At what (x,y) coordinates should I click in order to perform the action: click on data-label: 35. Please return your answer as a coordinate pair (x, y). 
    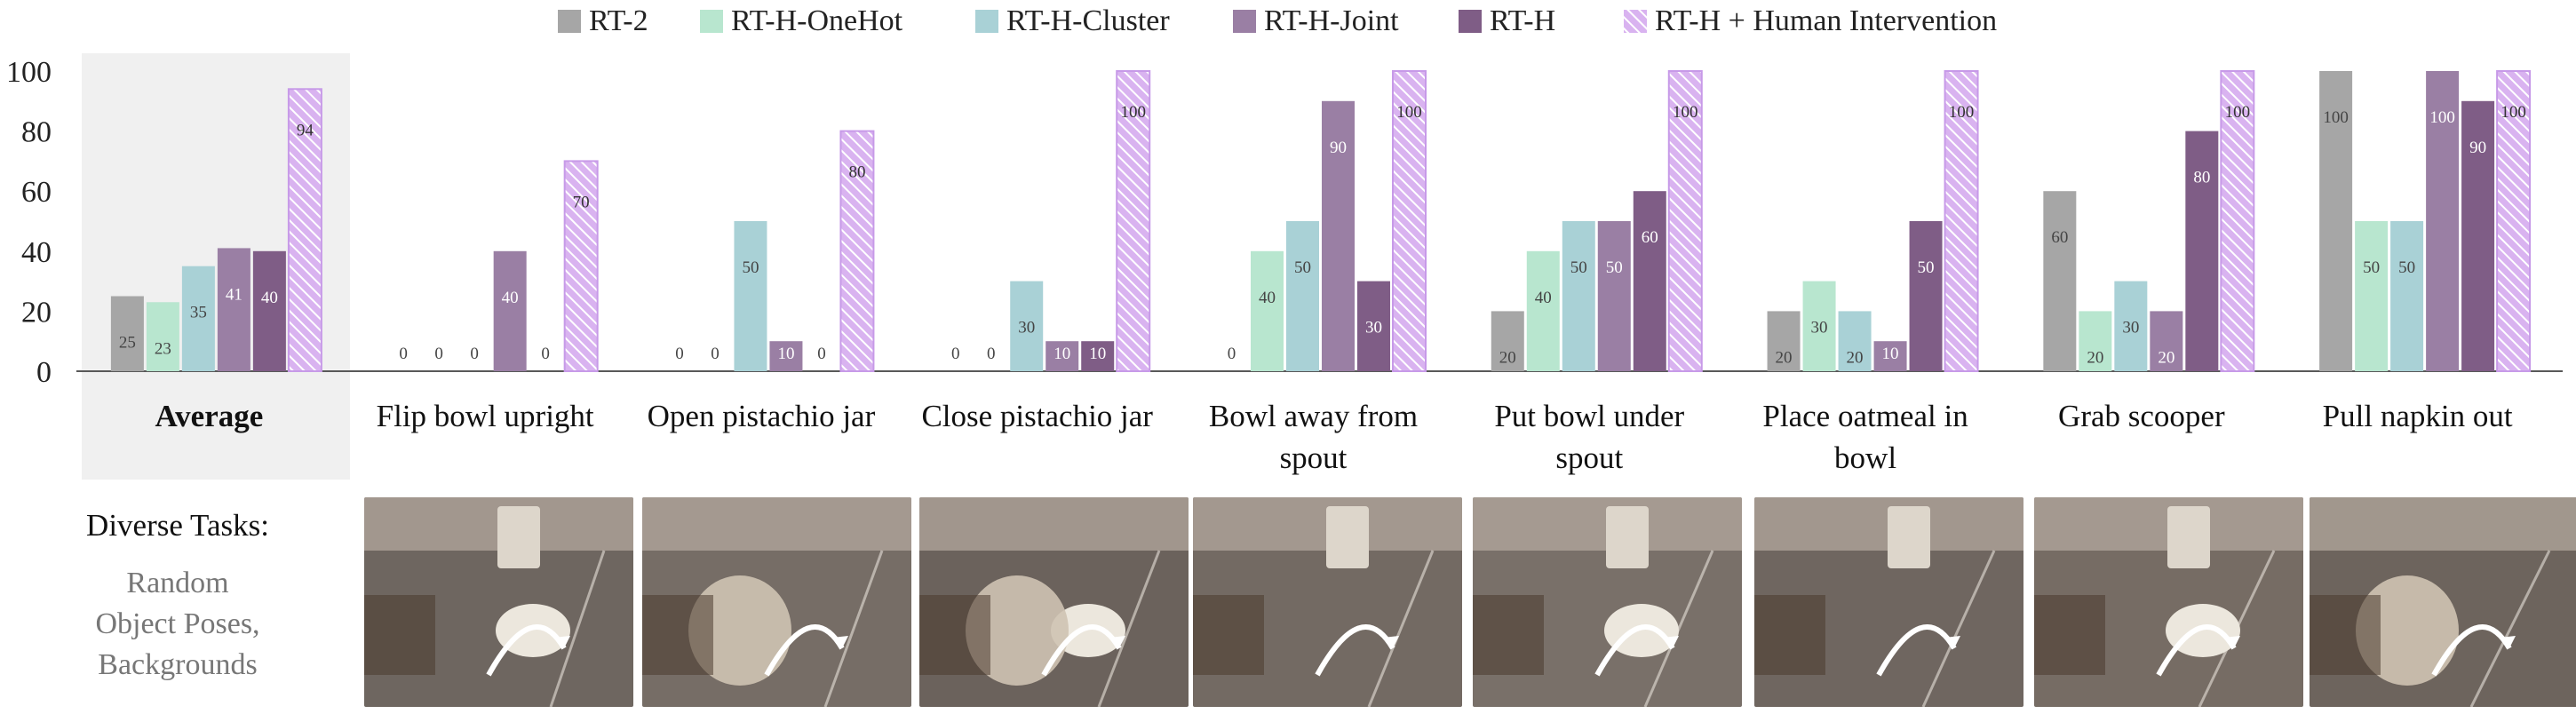
    Looking at the image, I should click on (198, 313).